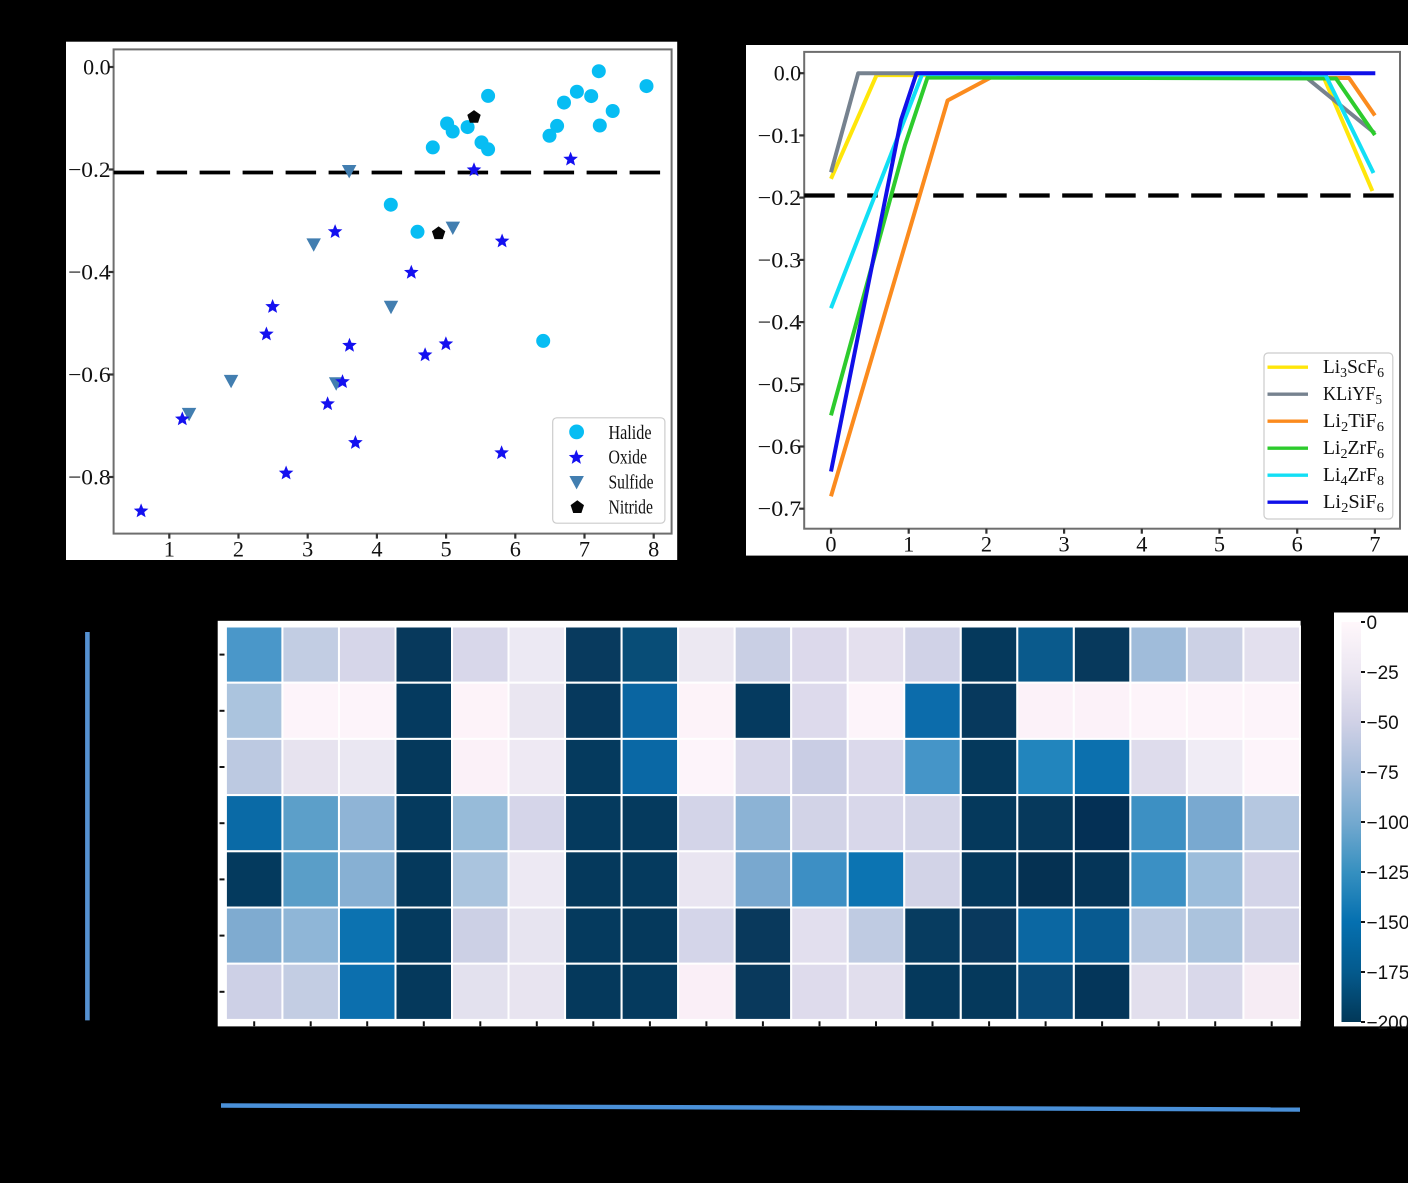 The image size is (1408, 1183). Describe the element at coordinates (1383, 773) in the screenshot. I see `svg-text: −75` at that location.